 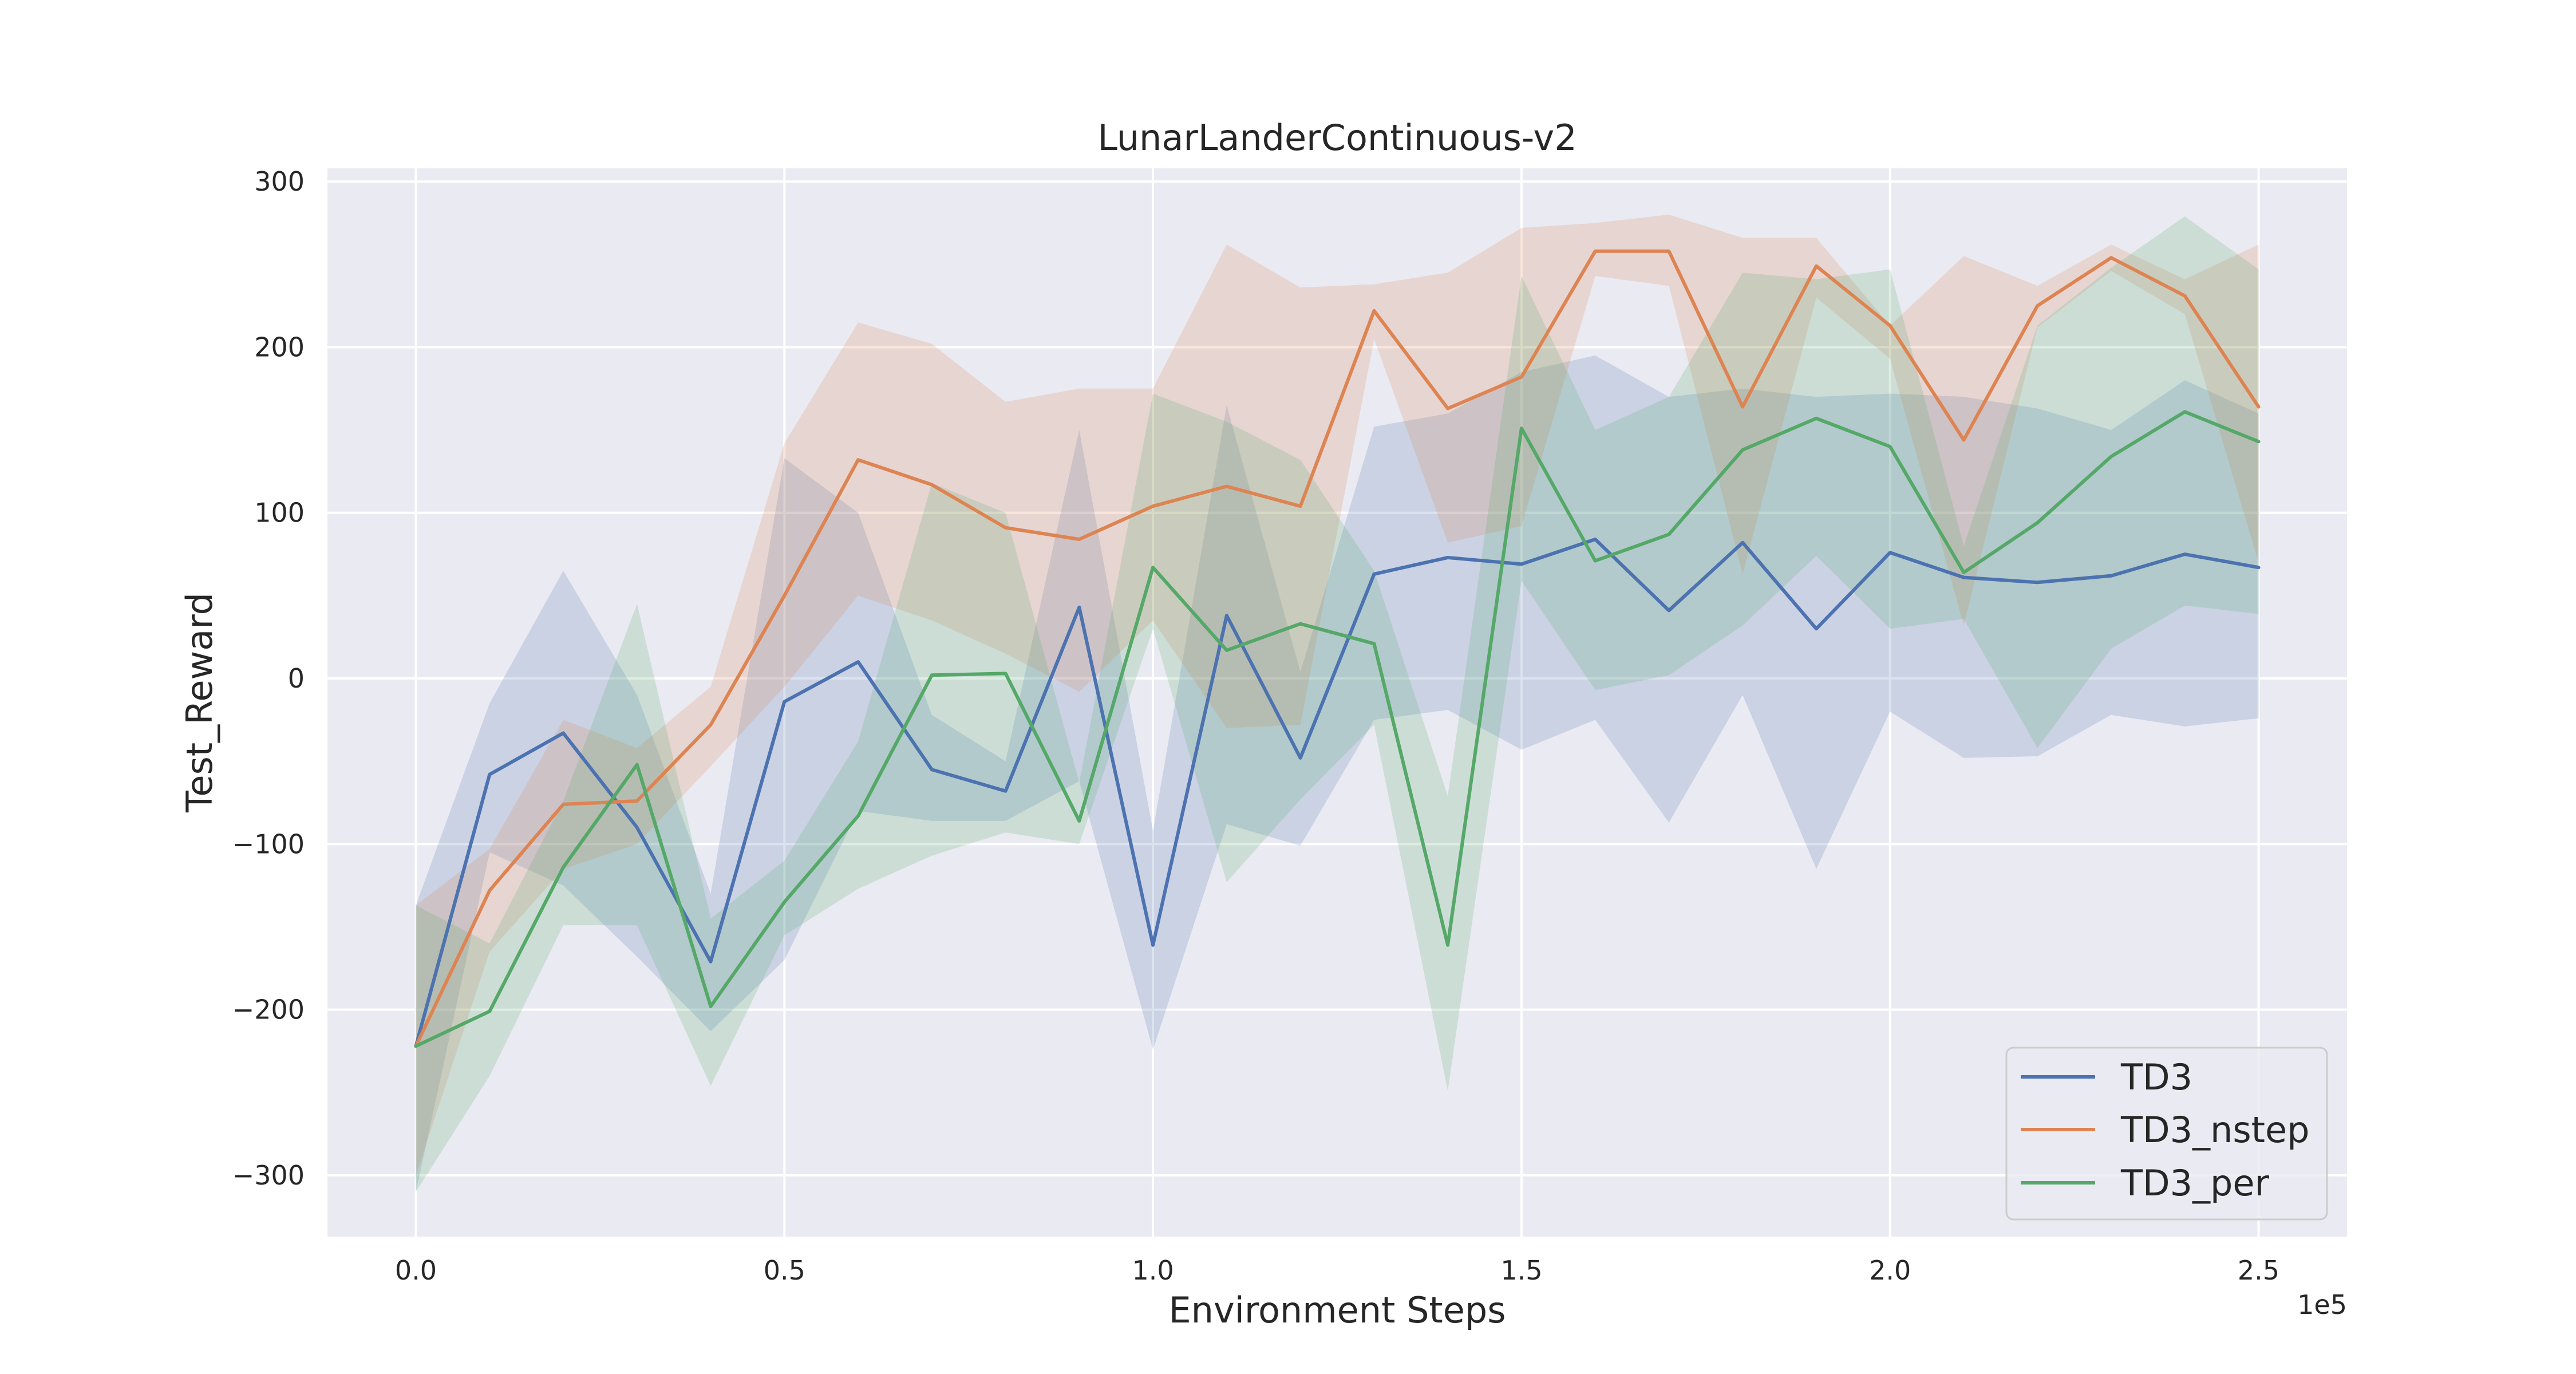 I want to click on y-tick-label: 100, so click(x=279, y=513).